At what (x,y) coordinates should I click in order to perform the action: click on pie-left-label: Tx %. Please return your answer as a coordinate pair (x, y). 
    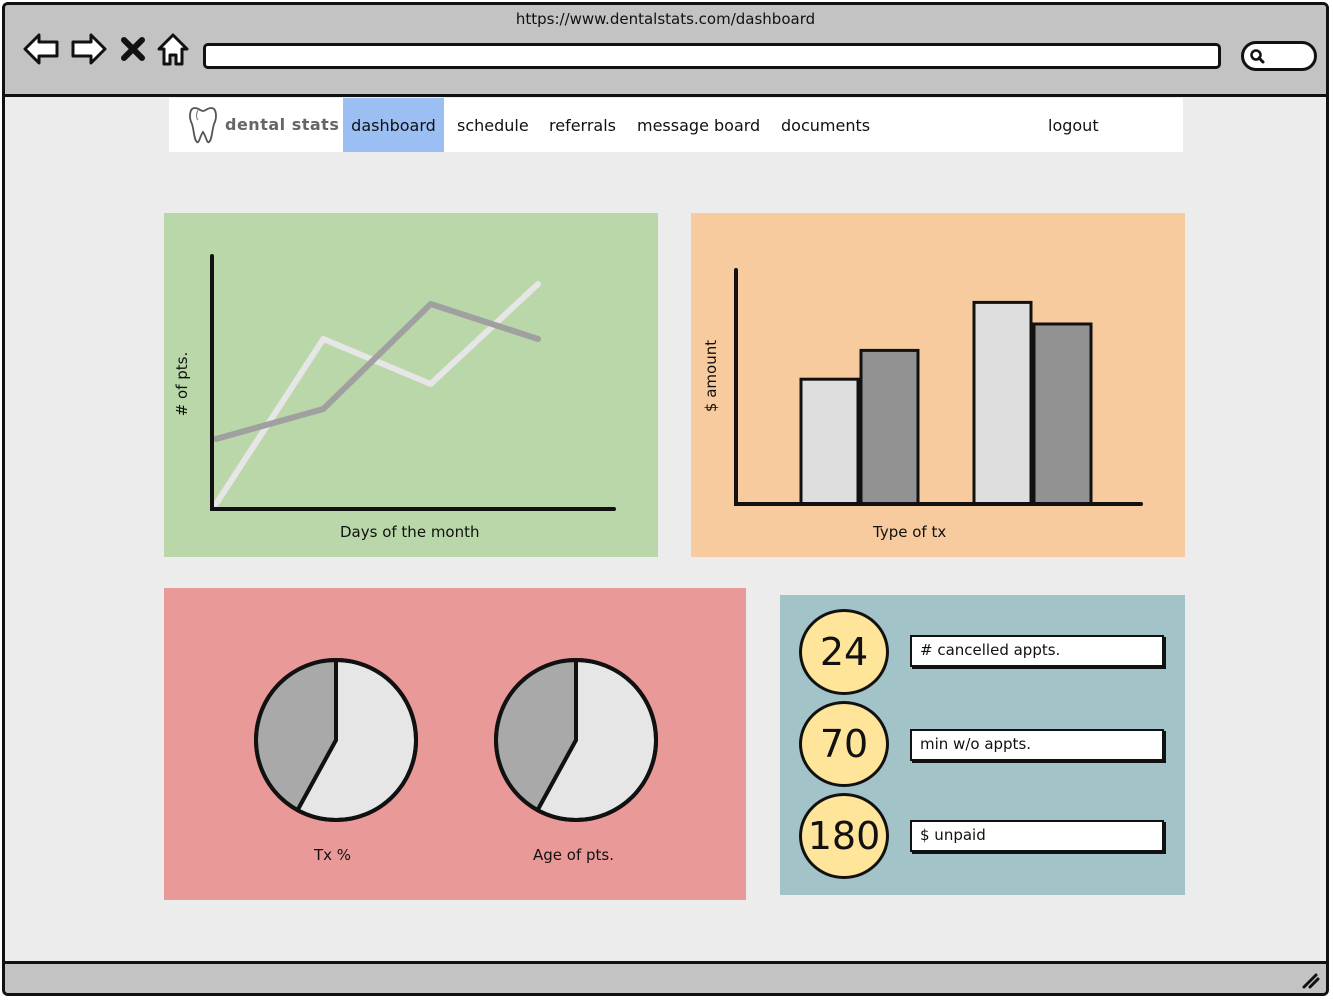
    Looking at the image, I should click on (333, 855).